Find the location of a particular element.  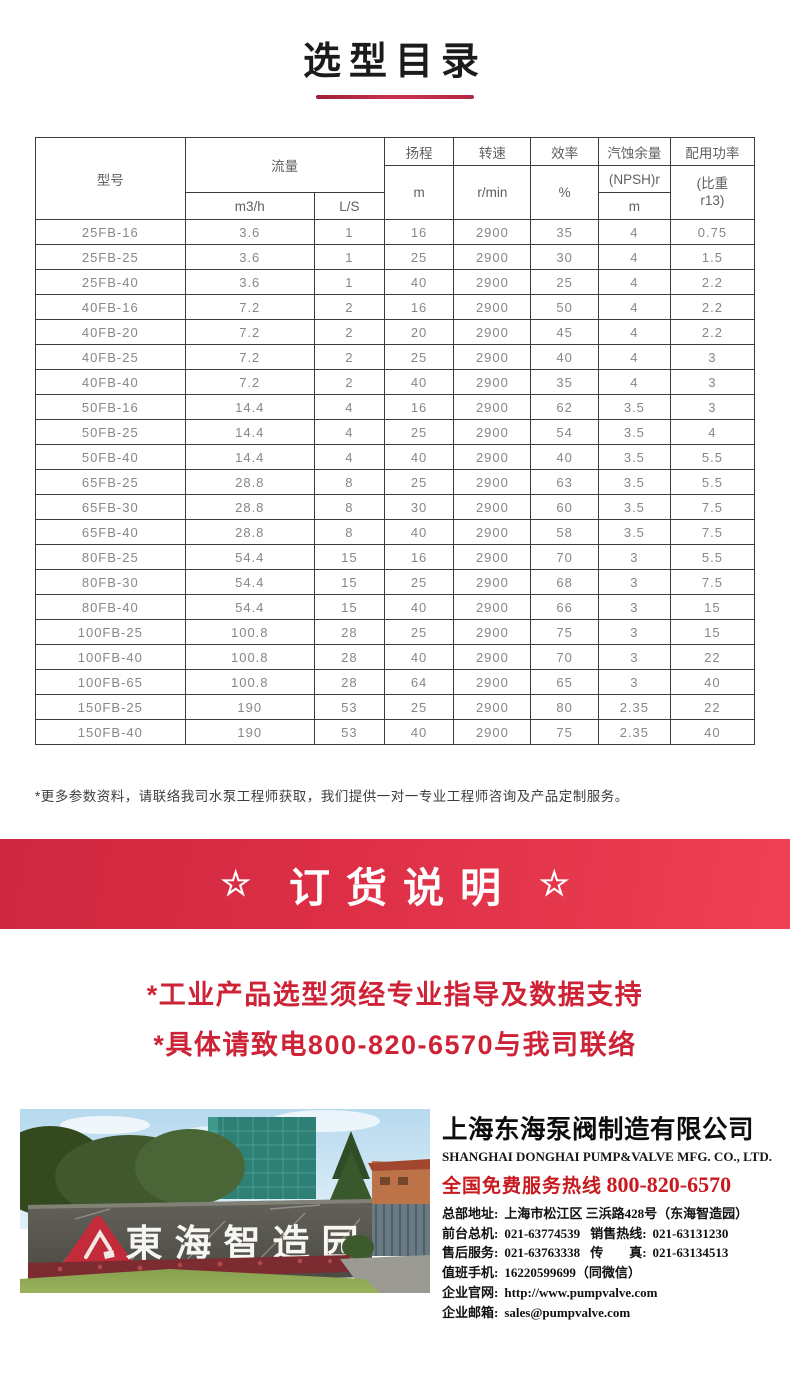

table-cell: 2 is located at coordinates (349, 382).